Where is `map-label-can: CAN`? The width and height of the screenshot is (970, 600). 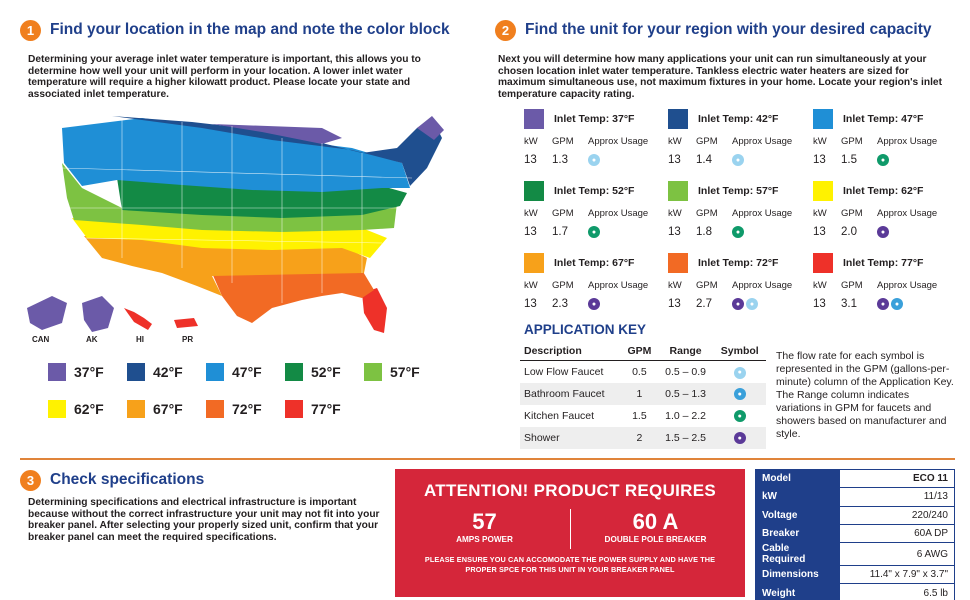
map-label-can: CAN is located at coordinates (41, 339).